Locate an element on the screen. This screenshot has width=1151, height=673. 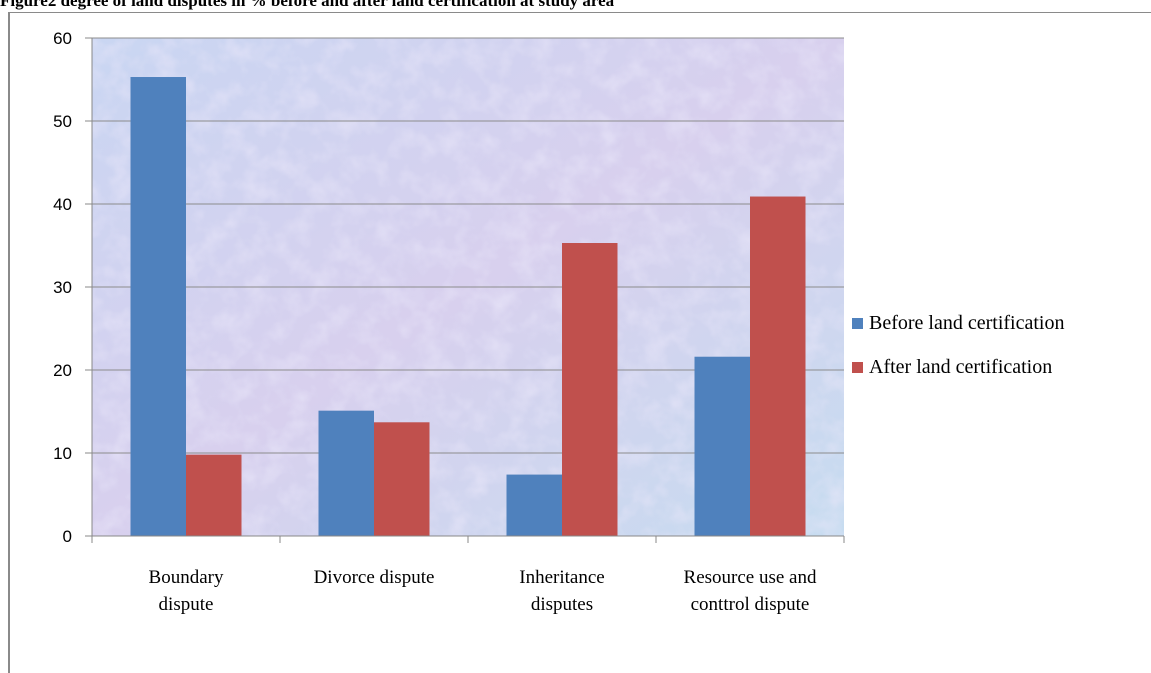
x-category-label-line: dispute is located at coordinates (186, 604).